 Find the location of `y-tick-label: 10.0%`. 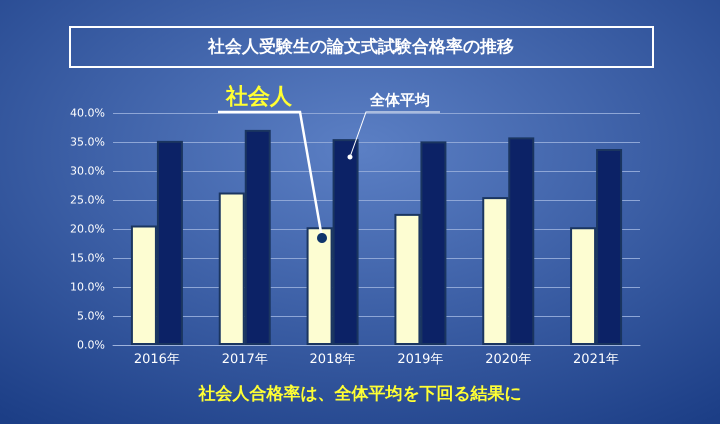

y-tick-label: 10.0% is located at coordinates (87, 287).